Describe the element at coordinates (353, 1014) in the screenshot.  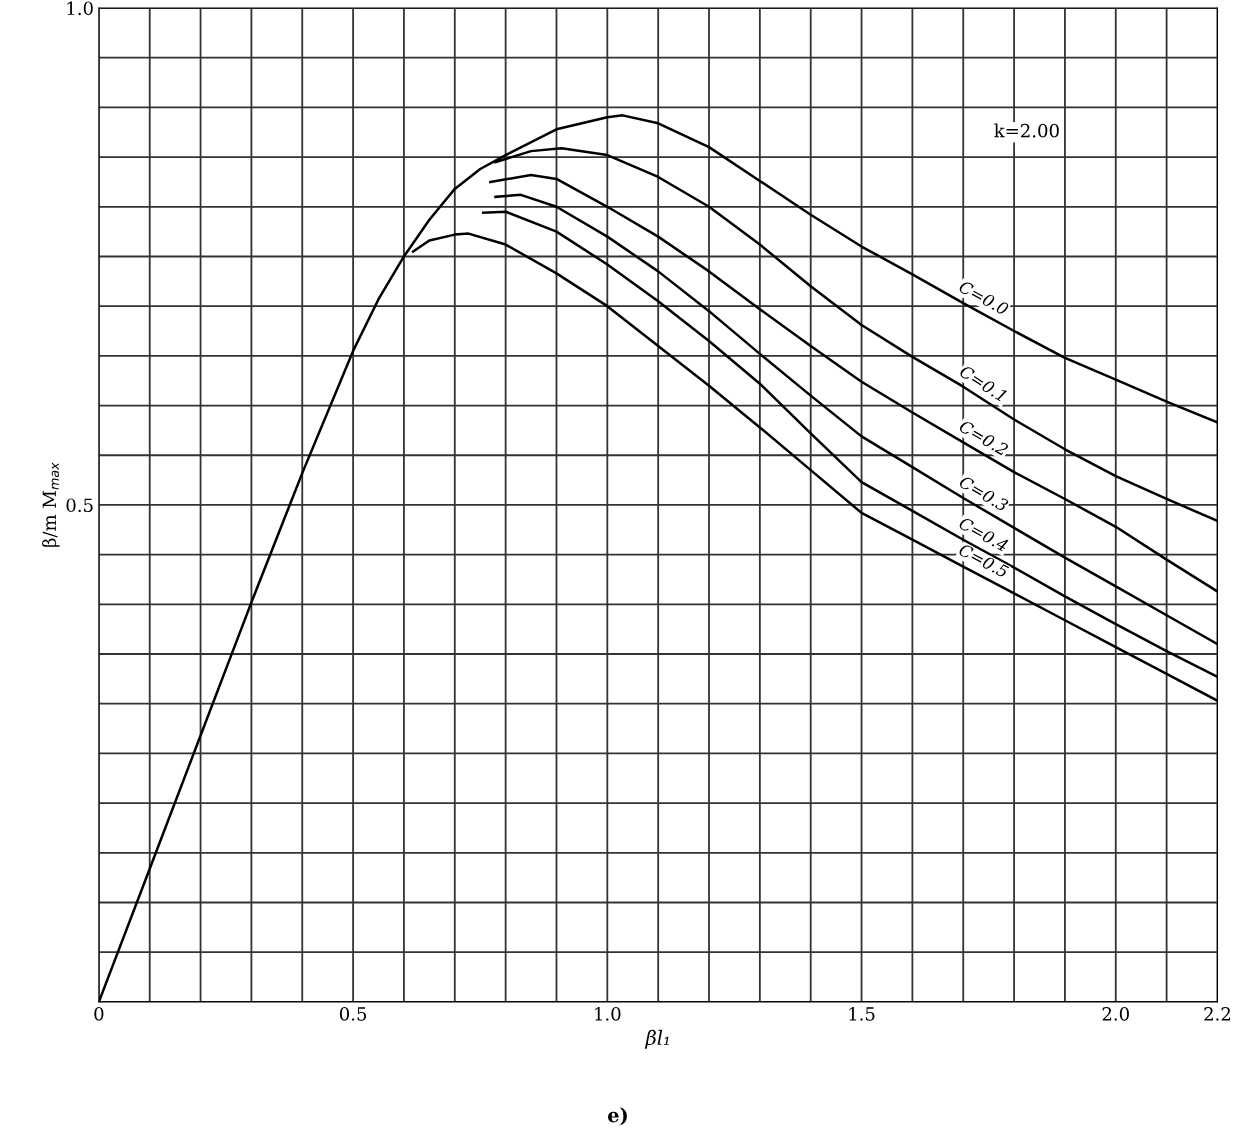
I see `x-tick-label: 0.5` at that location.